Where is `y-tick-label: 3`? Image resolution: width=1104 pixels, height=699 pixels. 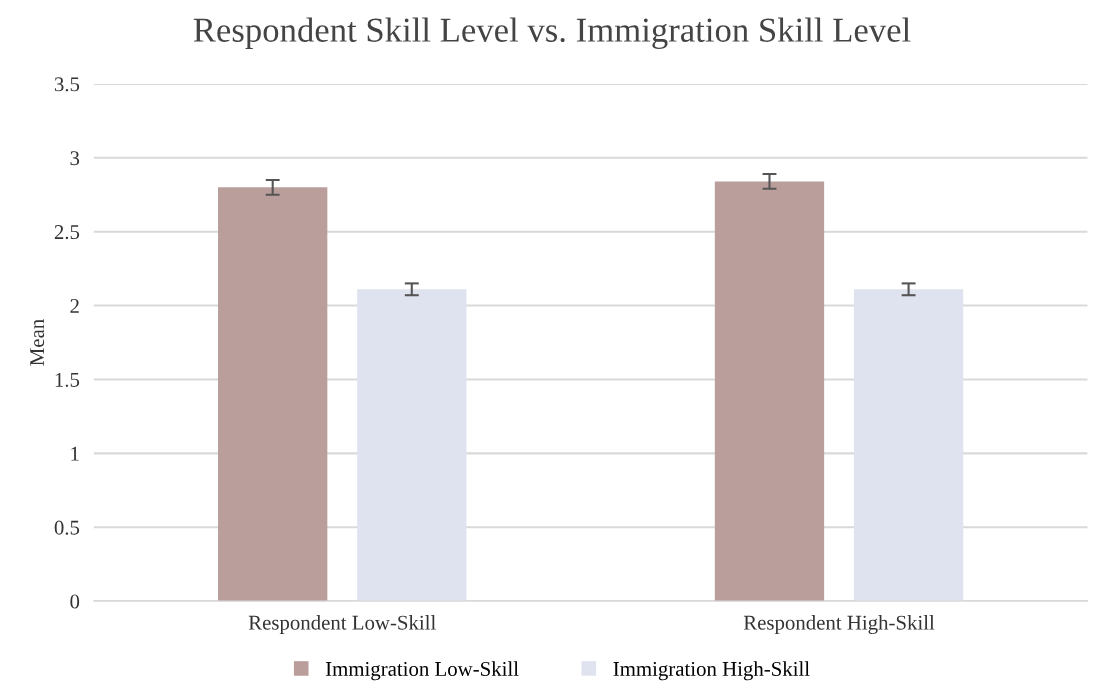 y-tick-label: 3 is located at coordinates (75, 158).